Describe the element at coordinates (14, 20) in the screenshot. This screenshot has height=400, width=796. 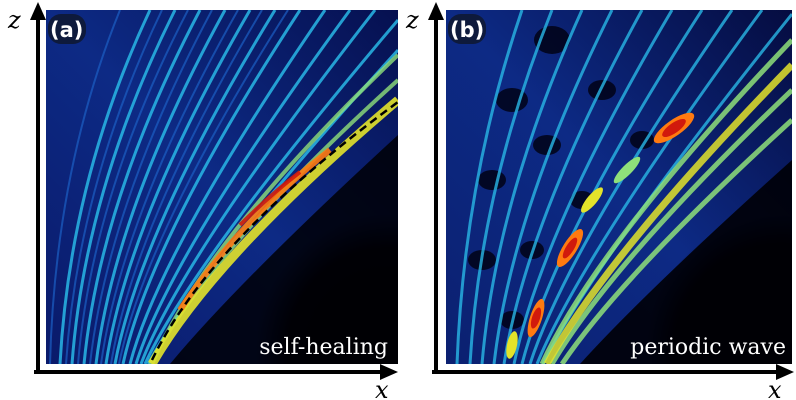
I see `z-axis-label-a: z` at that location.